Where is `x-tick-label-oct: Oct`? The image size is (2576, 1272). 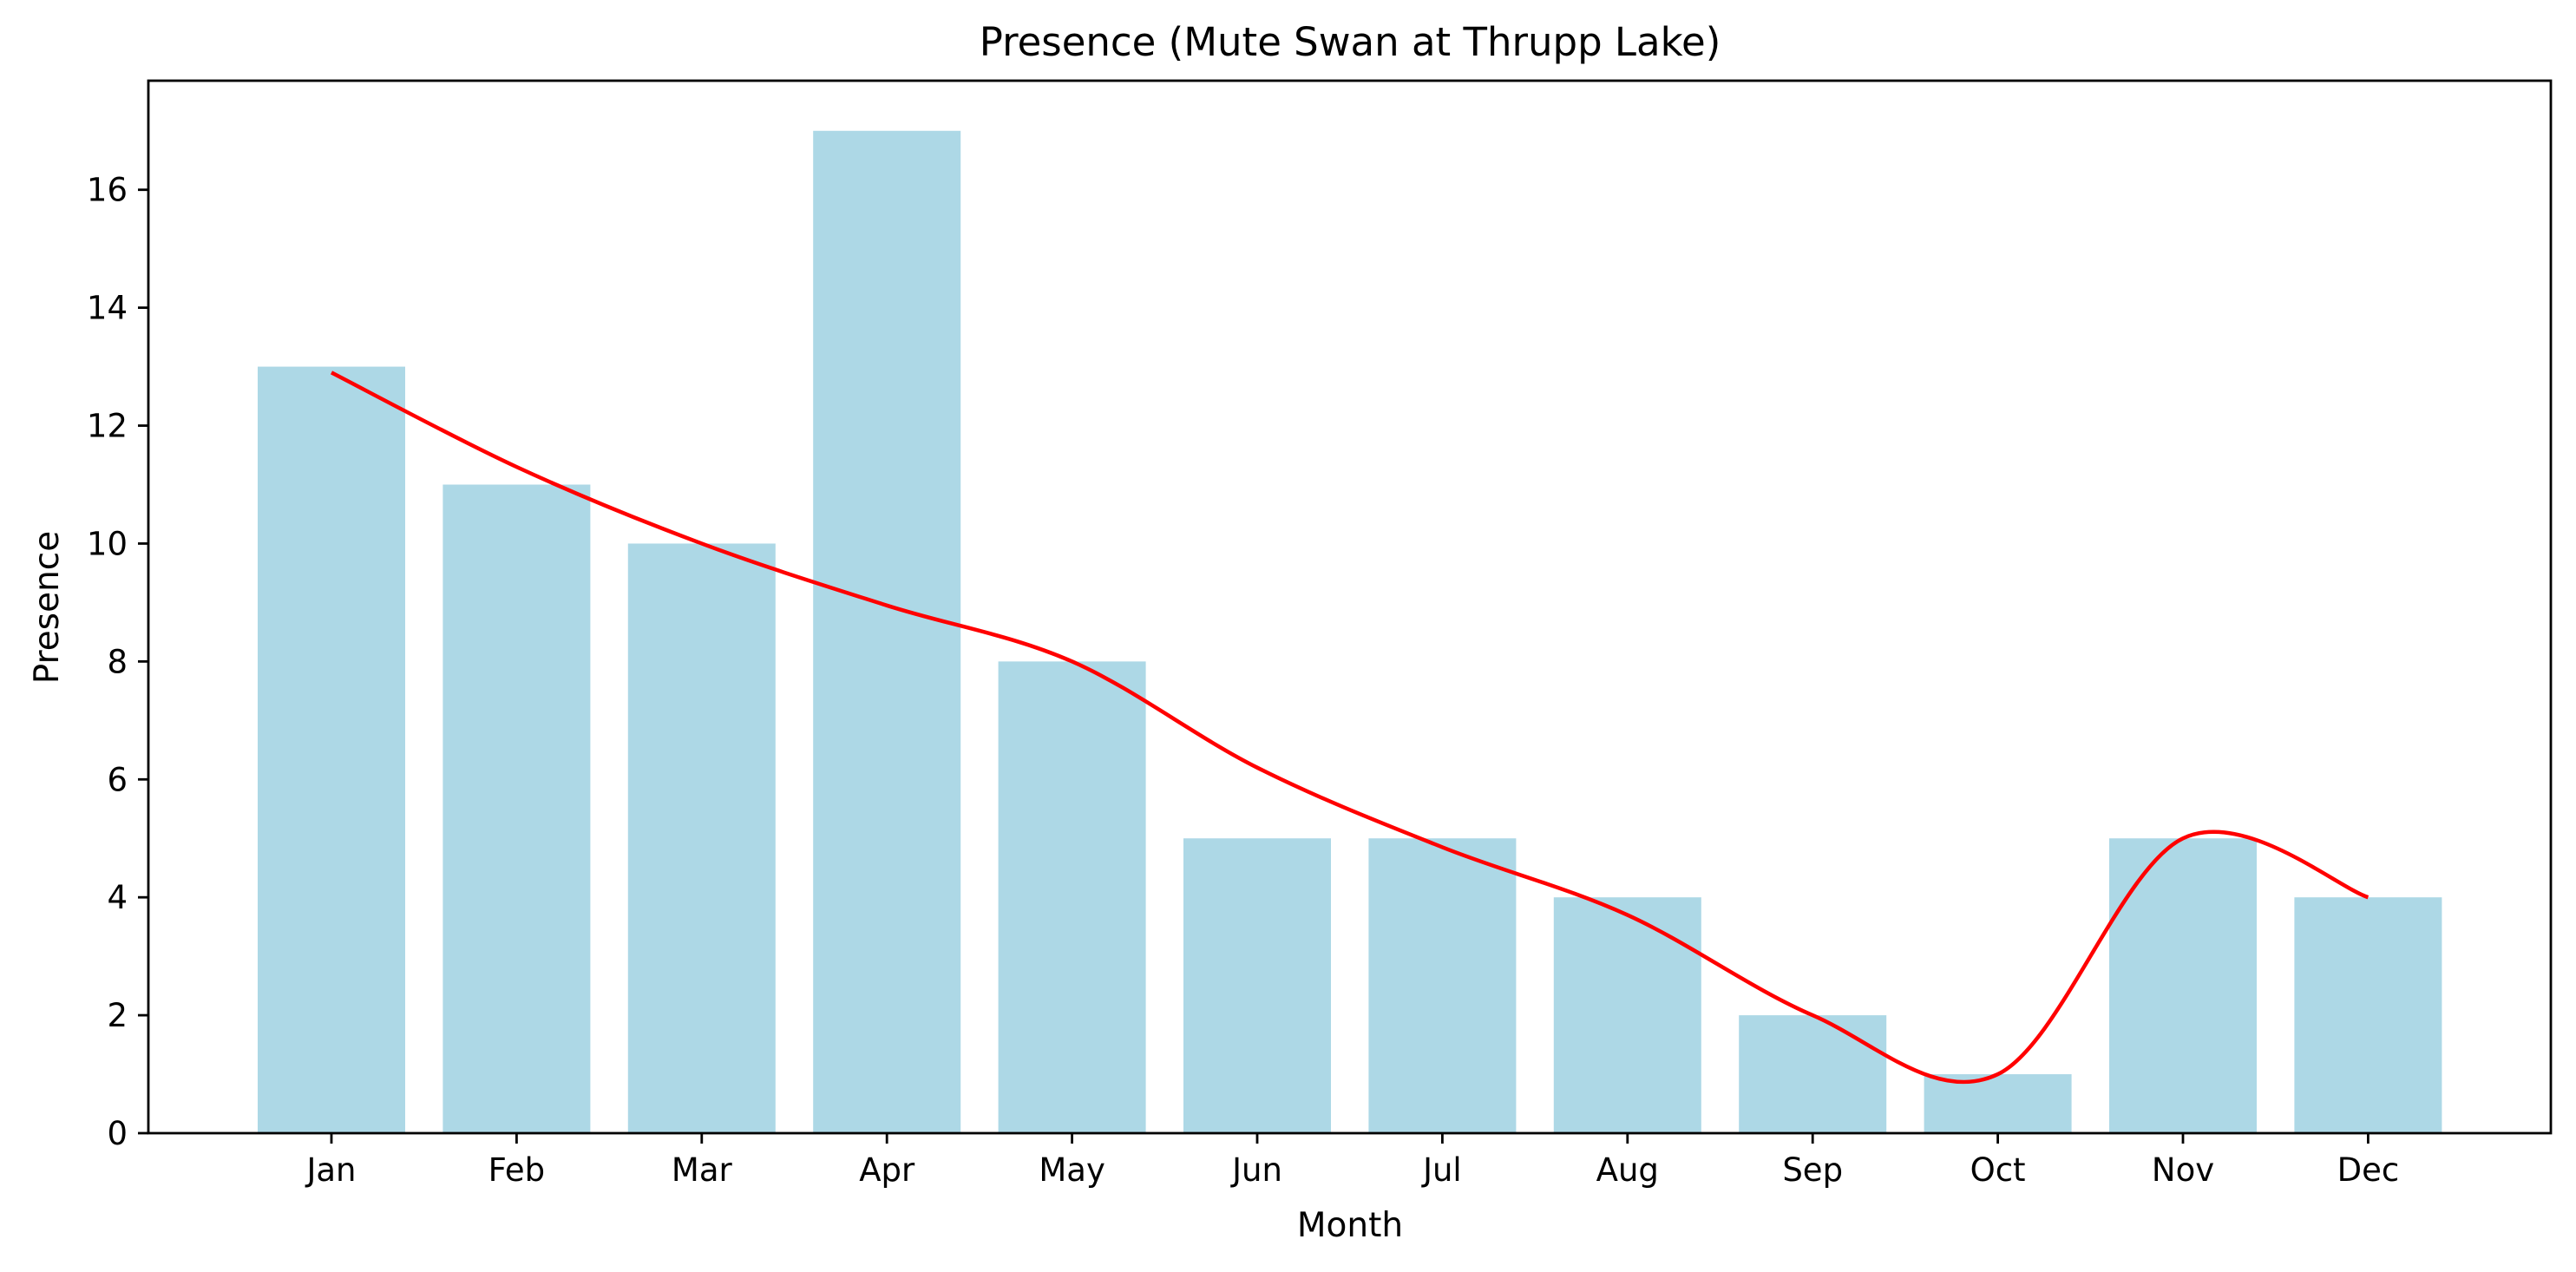
x-tick-label-oct: Oct is located at coordinates (1998, 1170).